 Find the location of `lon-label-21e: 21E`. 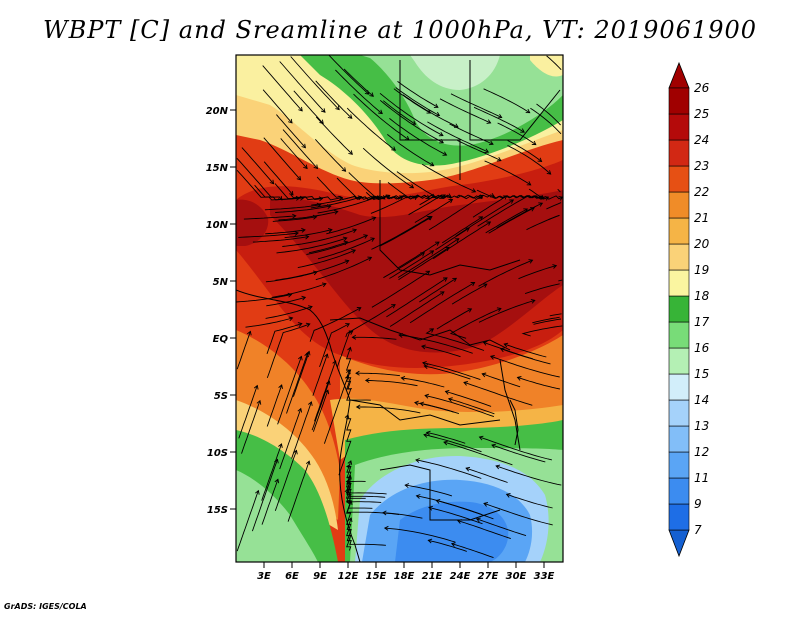

lon-label-21e: 21E is located at coordinates (432, 576).